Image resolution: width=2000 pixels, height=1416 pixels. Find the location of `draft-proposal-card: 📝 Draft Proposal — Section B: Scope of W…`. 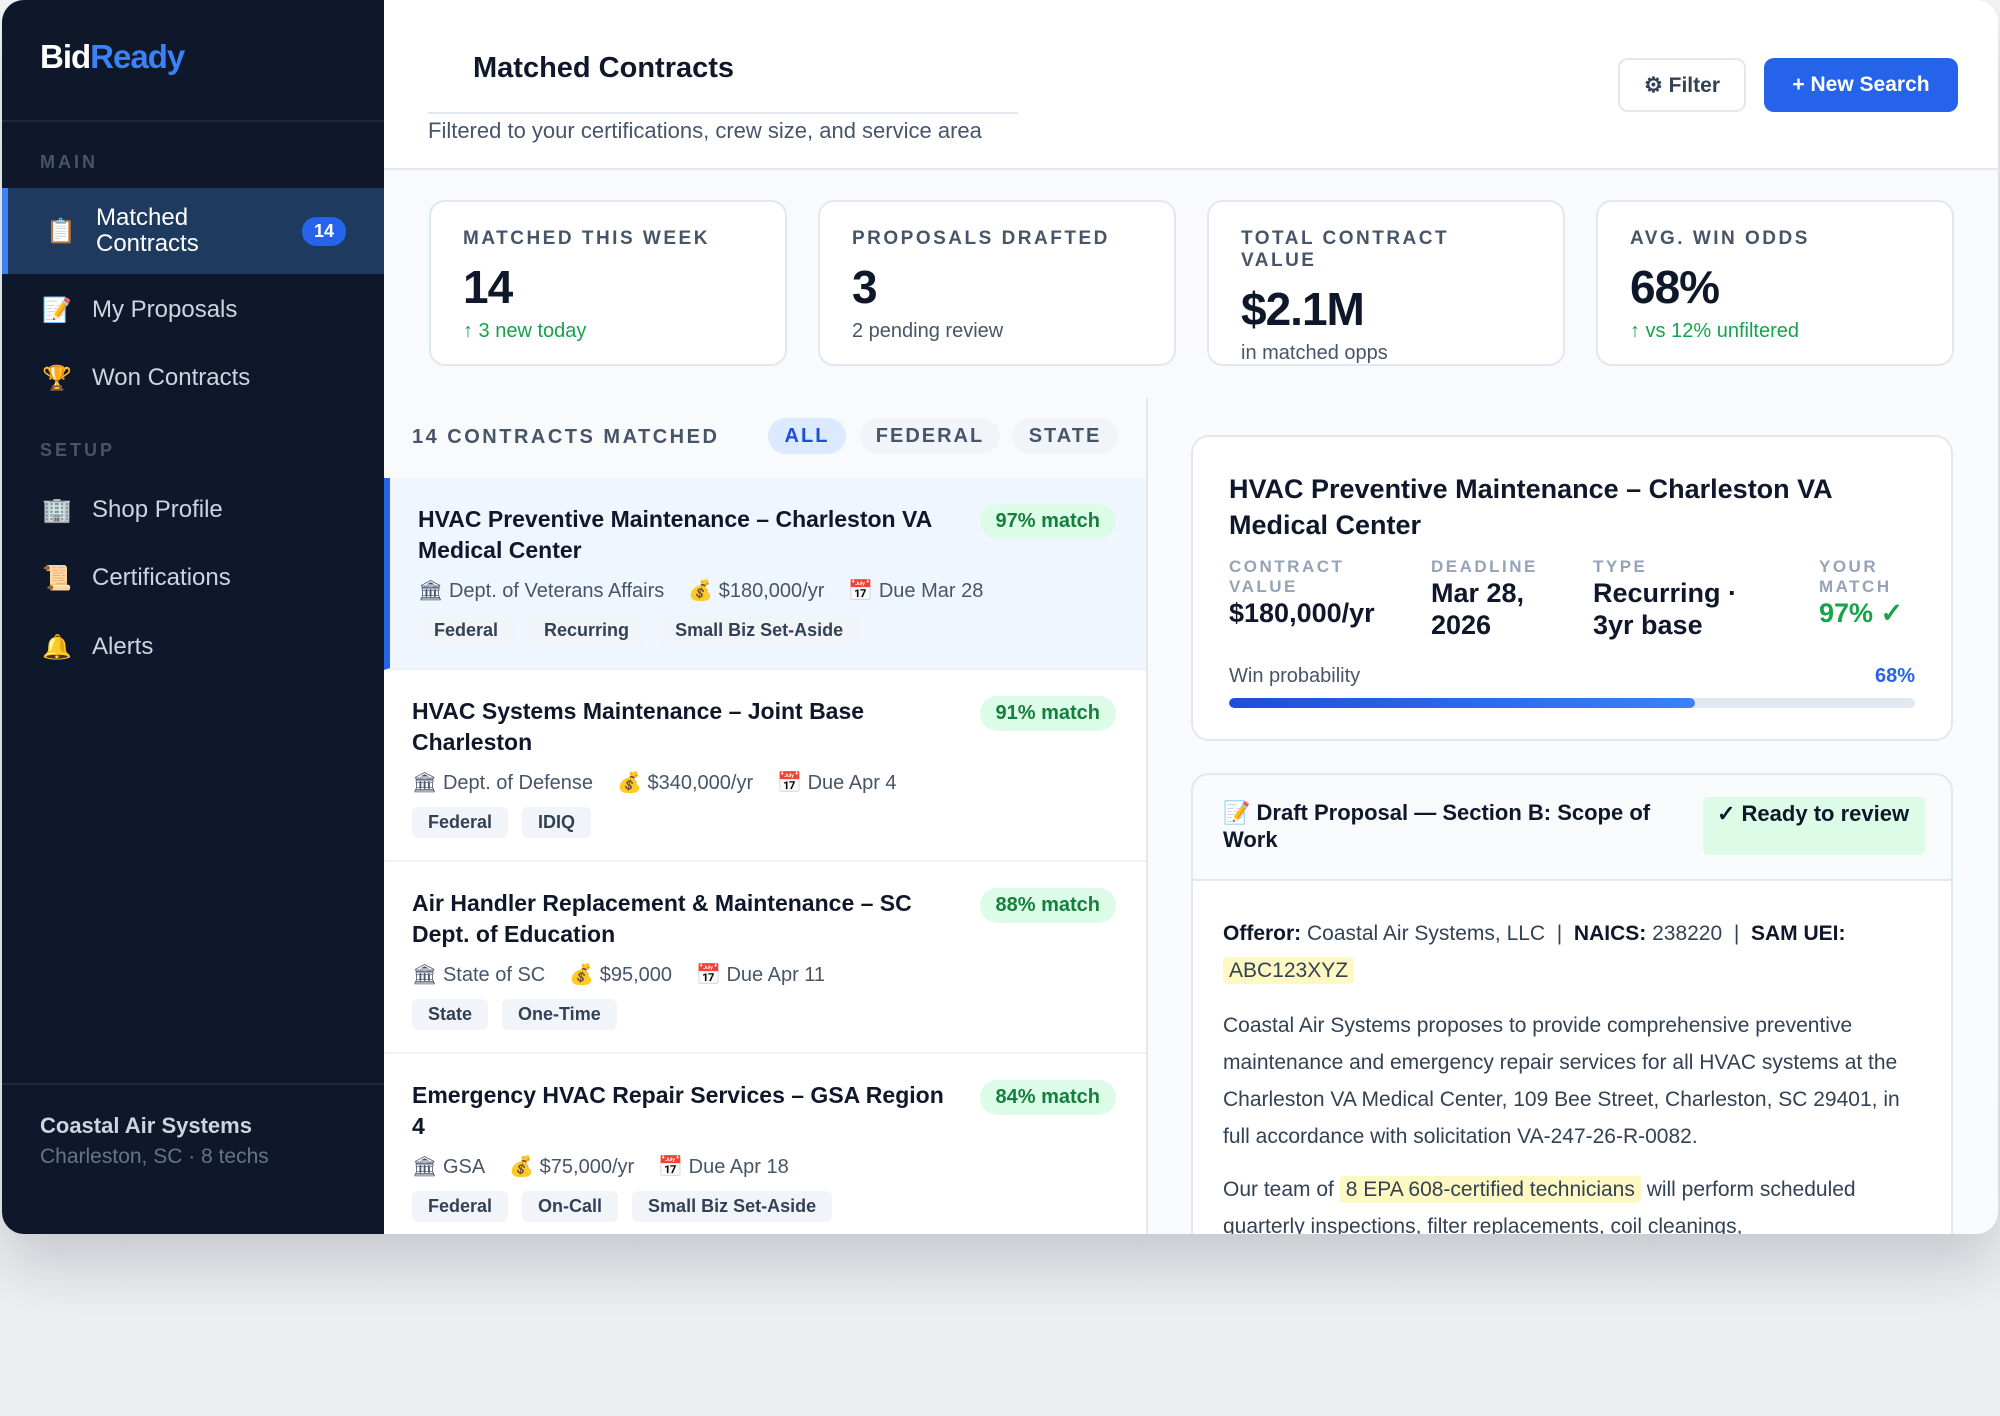

draft-proposal-card: 📝 Draft Proposal — Section B: Scope of W… is located at coordinates (1572, 1003).